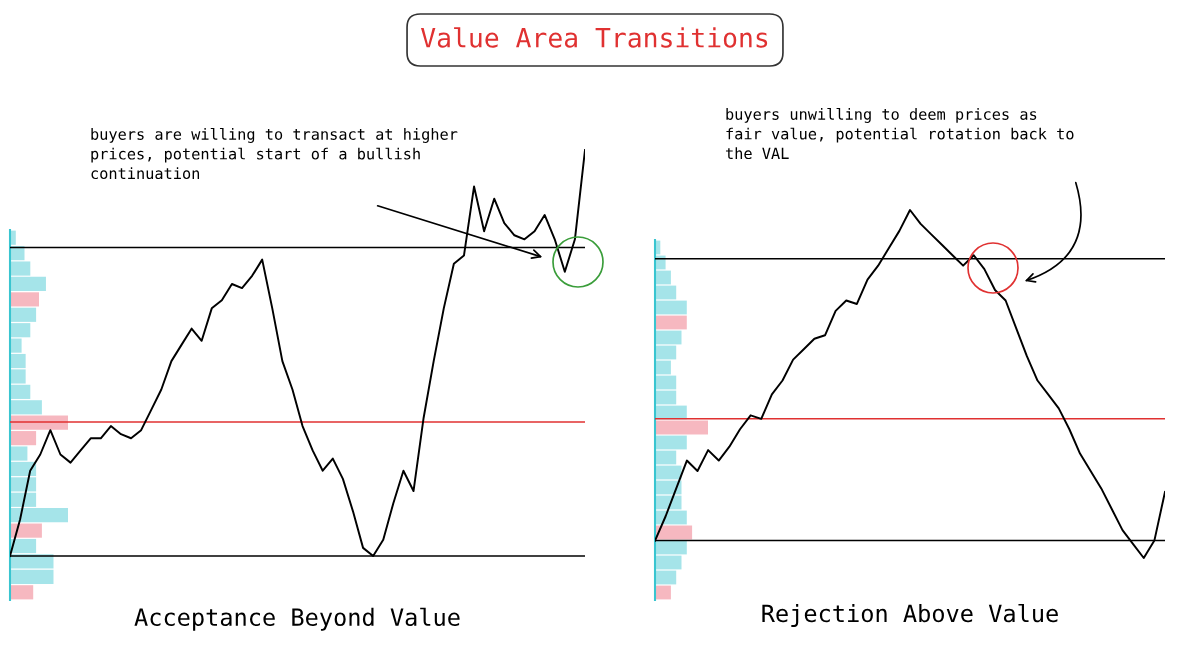  Describe the element at coordinates (910, 615) in the screenshot. I see `x-axis-title: Rejection Above Value` at that location.